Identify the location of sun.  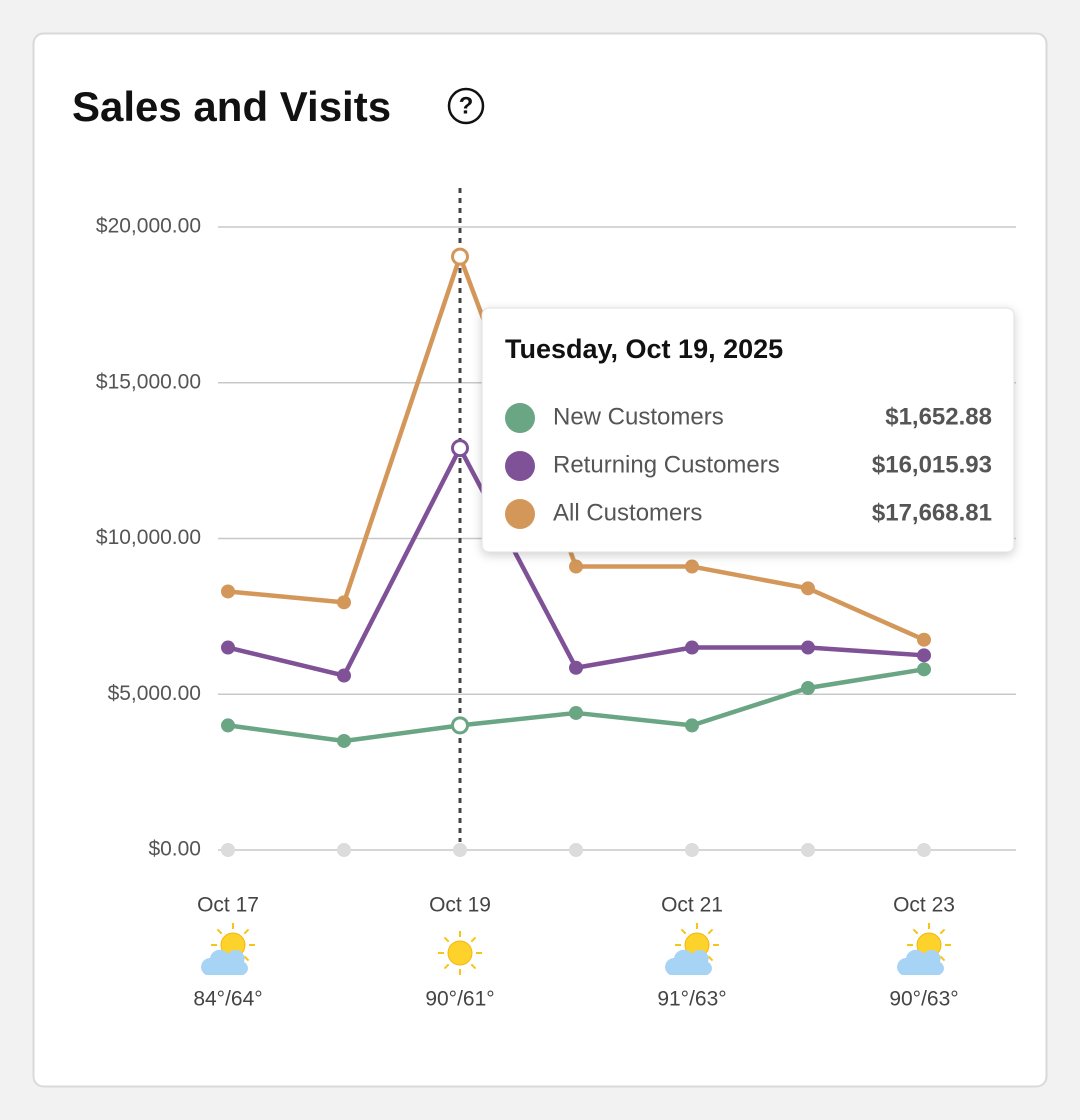
(460, 953).